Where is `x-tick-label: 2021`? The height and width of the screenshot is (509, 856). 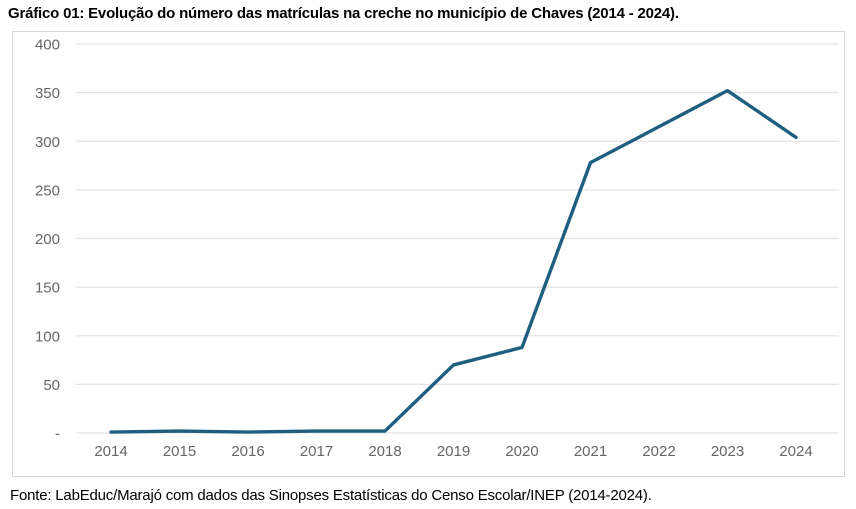
x-tick-label: 2021 is located at coordinates (590, 451).